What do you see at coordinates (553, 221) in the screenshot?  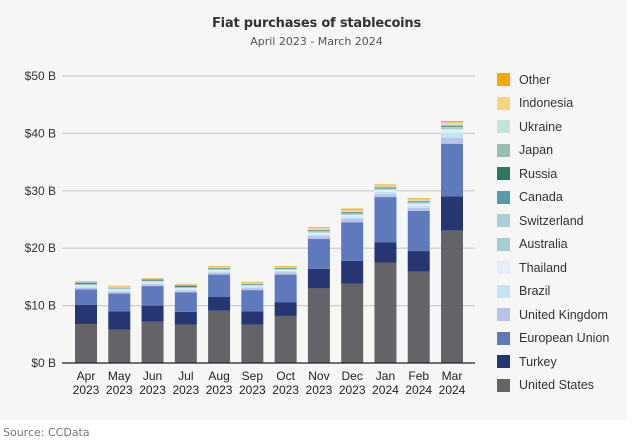 I see `legend-item: Switzerland` at bounding box center [553, 221].